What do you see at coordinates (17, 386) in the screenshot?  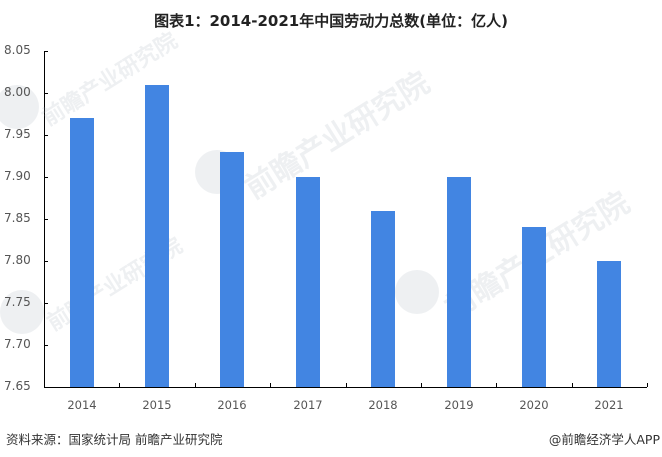 I see `y-tick-label: 7.65` at bounding box center [17, 386].